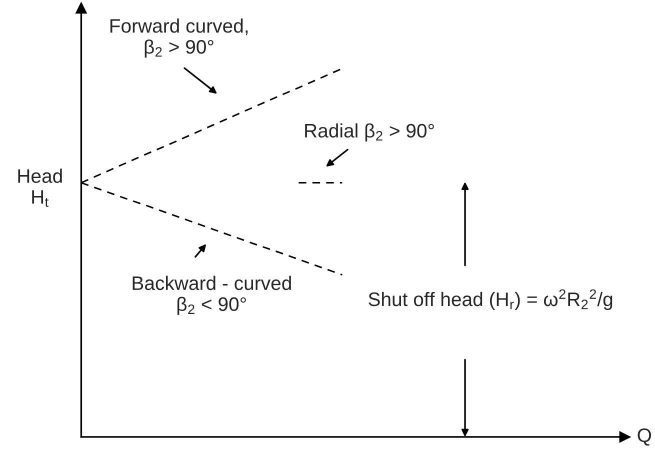 The width and height of the screenshot is (655, 450). What do you see at coordinates (369, 132) in the screenshot?
I see `annotation: Radial β$_{2}$ > 90°` at bounding box center [369, 132].